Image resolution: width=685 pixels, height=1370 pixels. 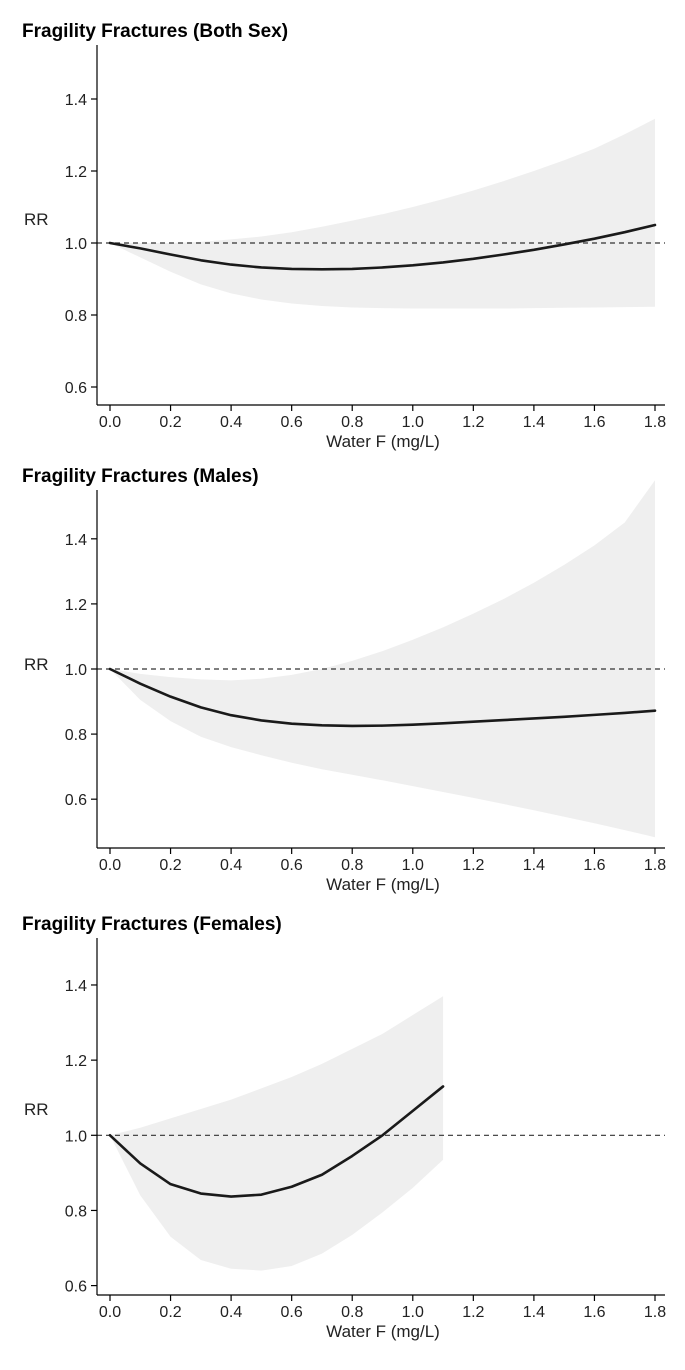 What do you see at coordinates (152, 924) in the screenshot?
I see `chart-title: Fragility Fractures (Females)` at bounding box center [152, 924].